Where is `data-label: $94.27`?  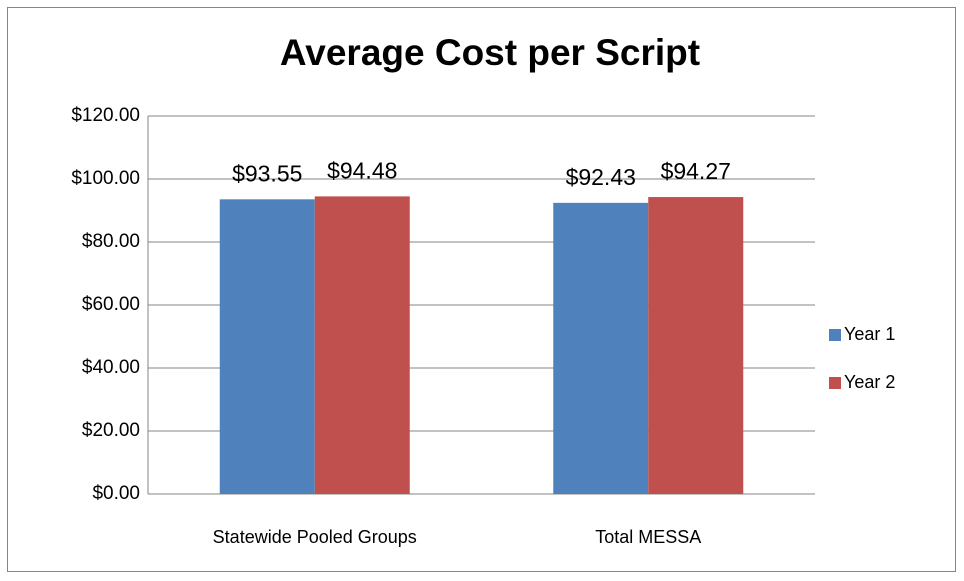
data-label: $94.27 is located at coordinates (696, 171).